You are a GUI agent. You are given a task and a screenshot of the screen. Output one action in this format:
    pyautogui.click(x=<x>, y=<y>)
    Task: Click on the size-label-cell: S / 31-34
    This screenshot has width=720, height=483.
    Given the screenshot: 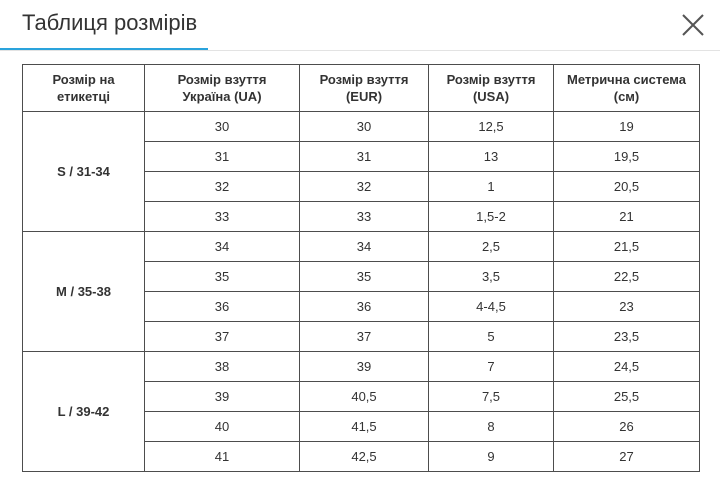 What is the action you would take?
    pyautogui.click(x=83, y=171)
    